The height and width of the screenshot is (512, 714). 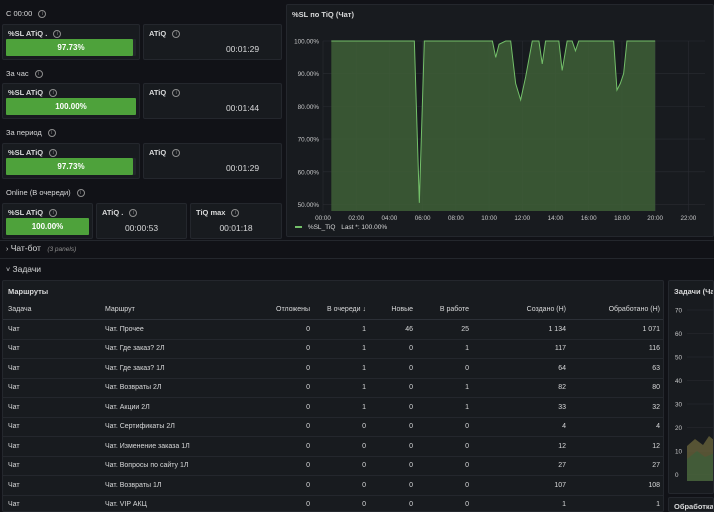 What do you see at coordinates (677, 475) in the screenshot?
I see `y-tick-label: 0` at bounding box center [677, 475].